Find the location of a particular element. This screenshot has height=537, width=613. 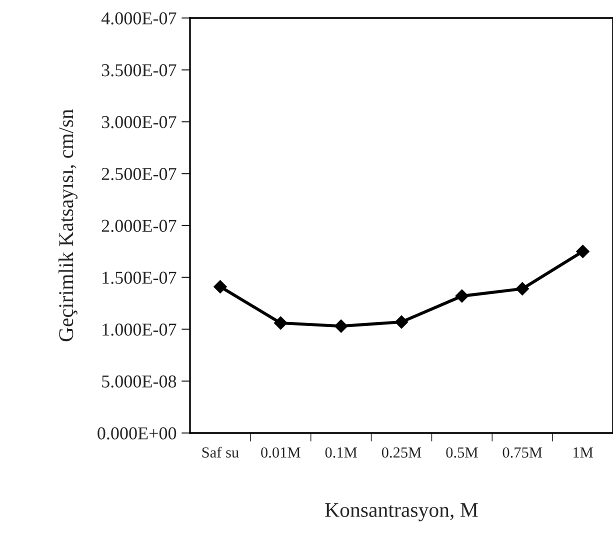

x-tick-label: Saf su is located at coordinates (220, 452).